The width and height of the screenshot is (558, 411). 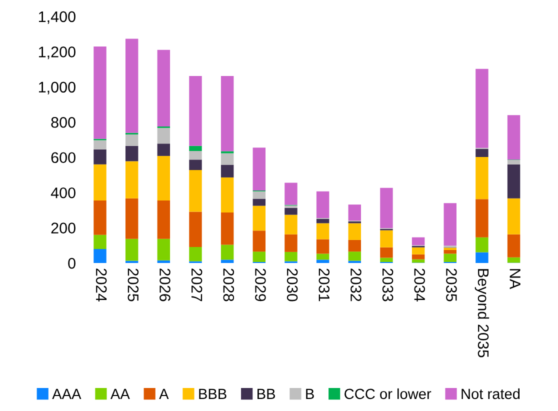 What do you see at coordinates (57, 88) in the screenshot?
I see `y-tick-label: 1,000` at bounding box center [57, 88].